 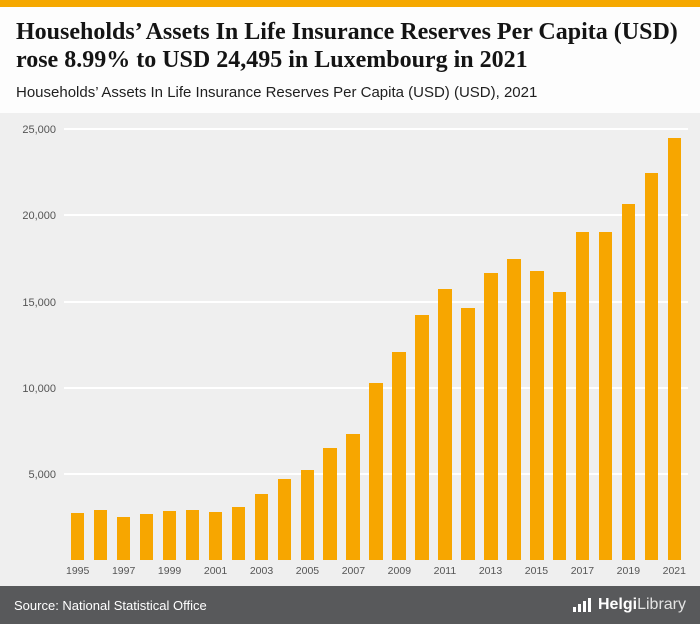 I want to click on bar-2017, so click(x=583, y=395).